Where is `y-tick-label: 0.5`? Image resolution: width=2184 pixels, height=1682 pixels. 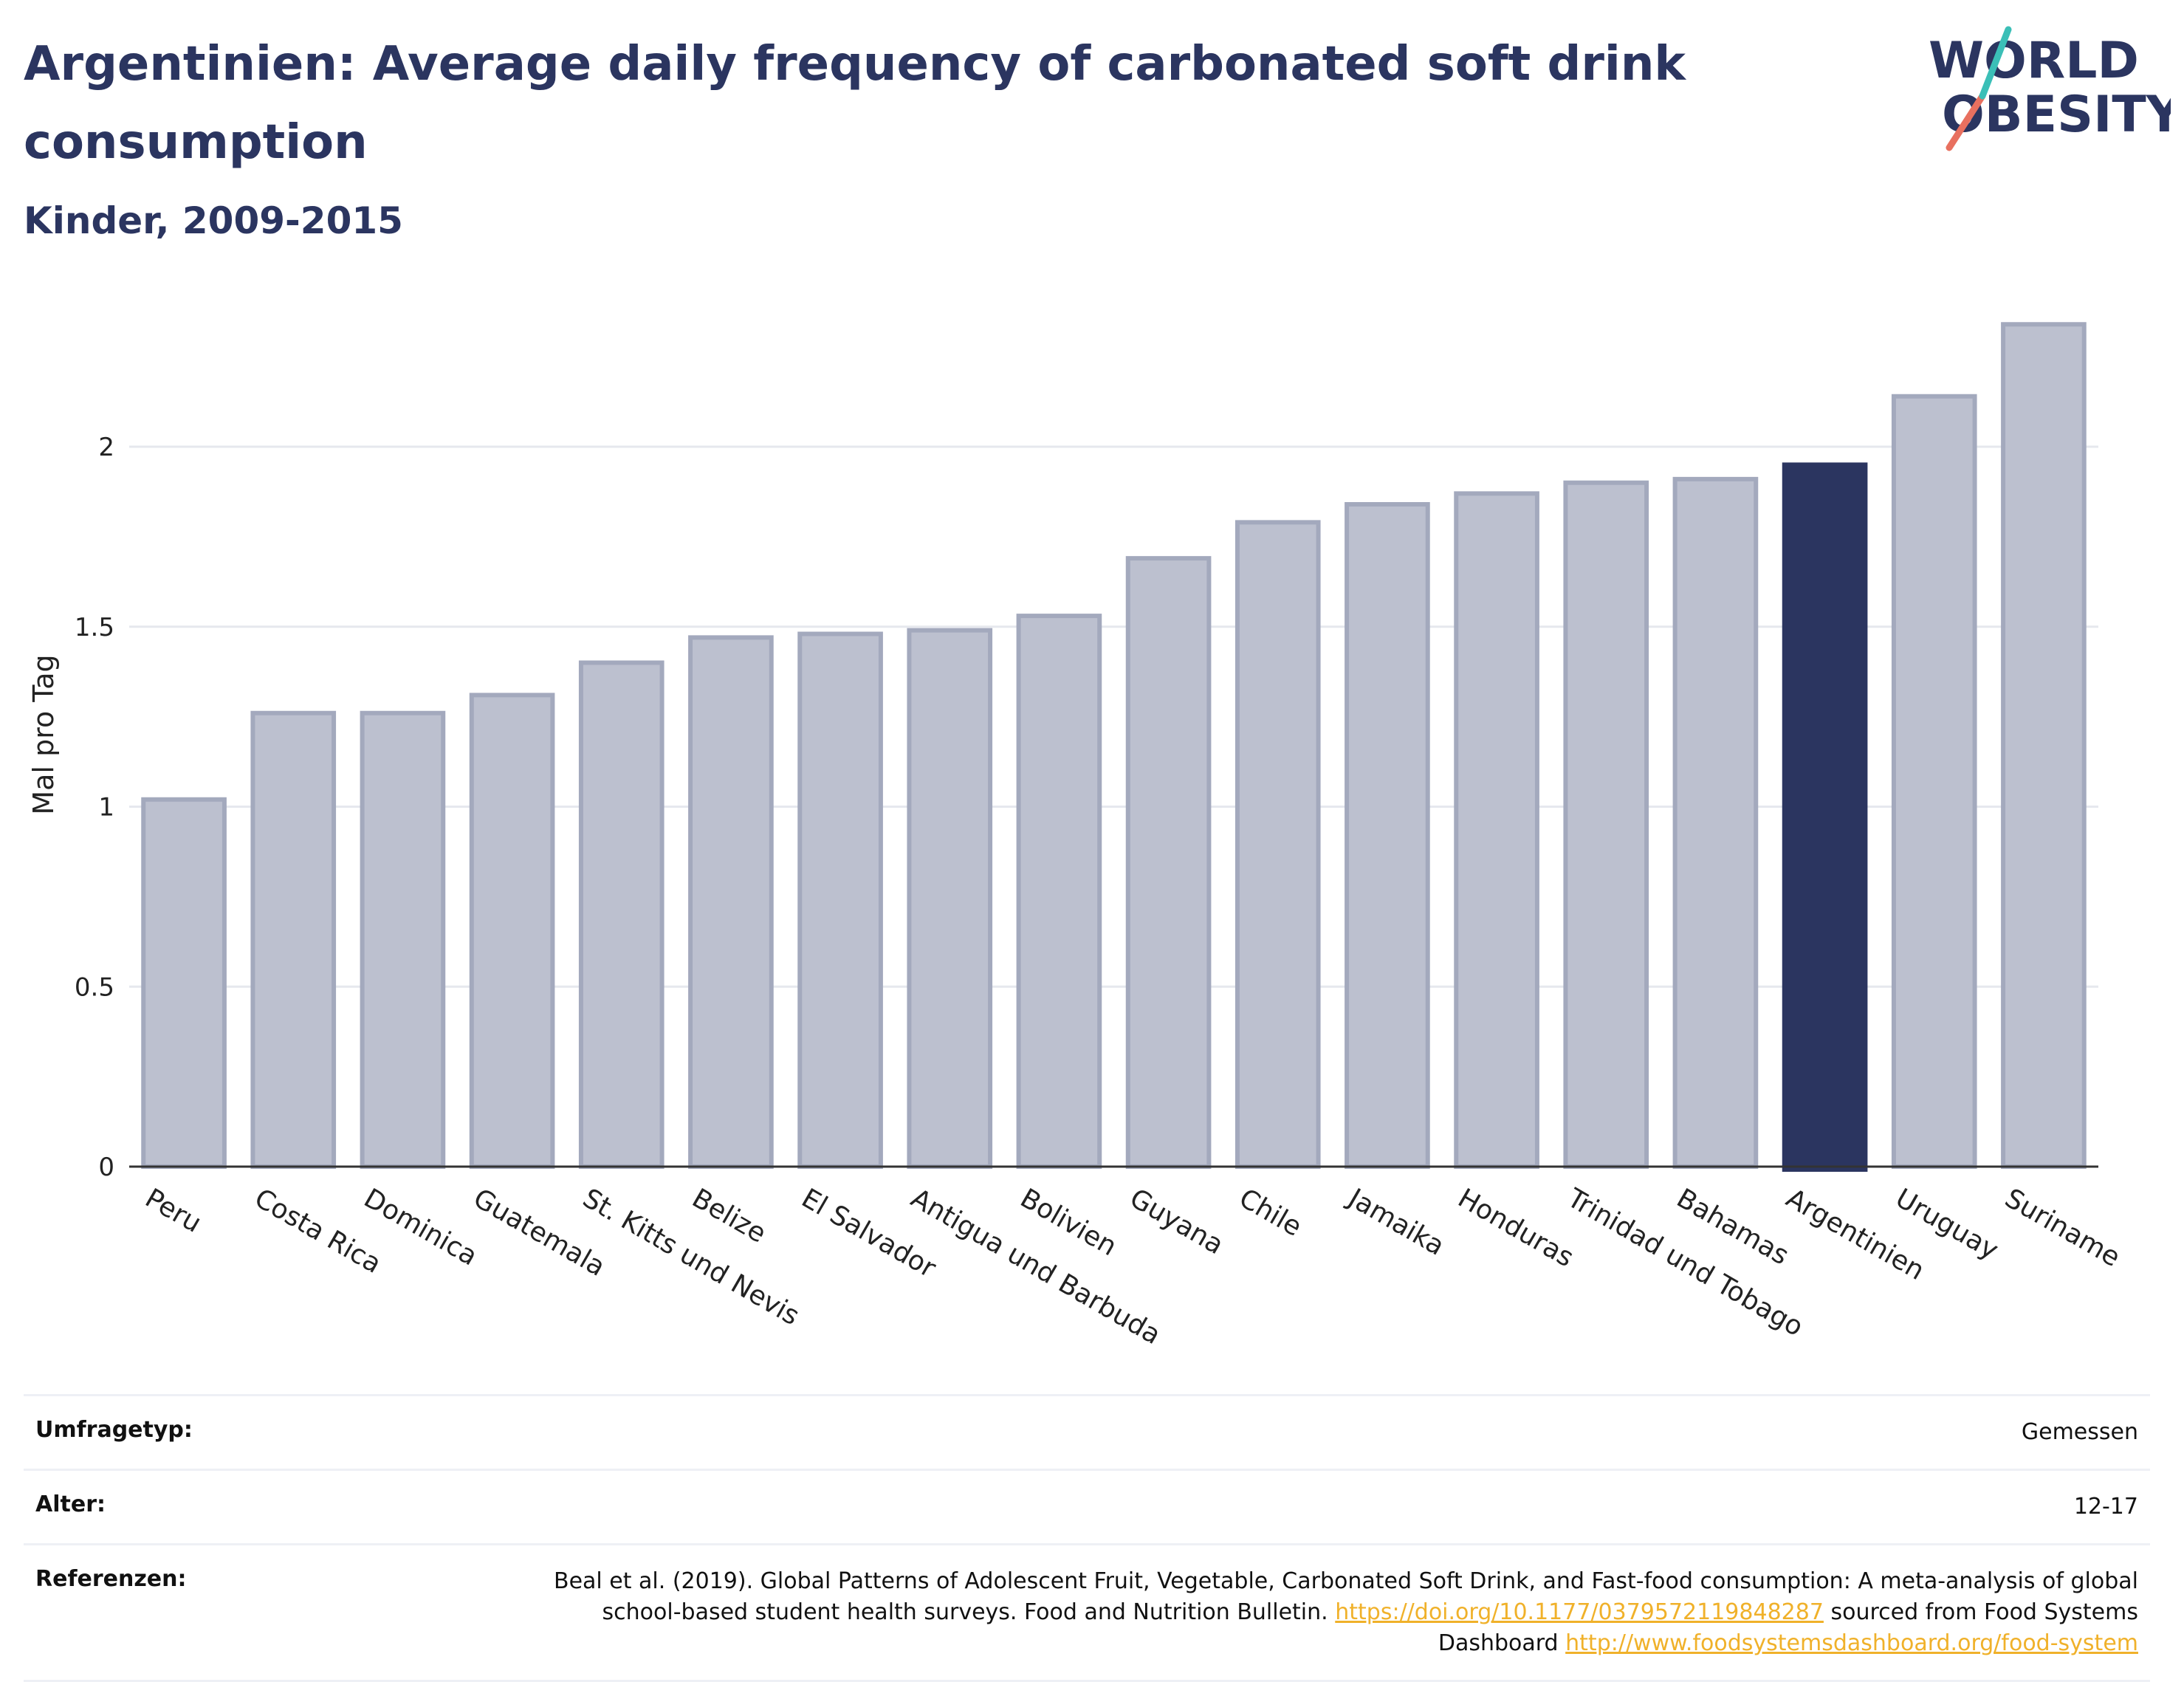 y-tick-label: 0.5 is located at coordinates (95, 987).